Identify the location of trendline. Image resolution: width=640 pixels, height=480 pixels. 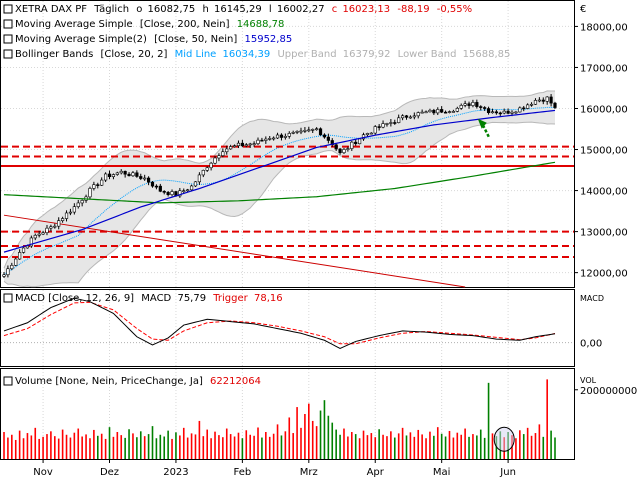
(234, 251).